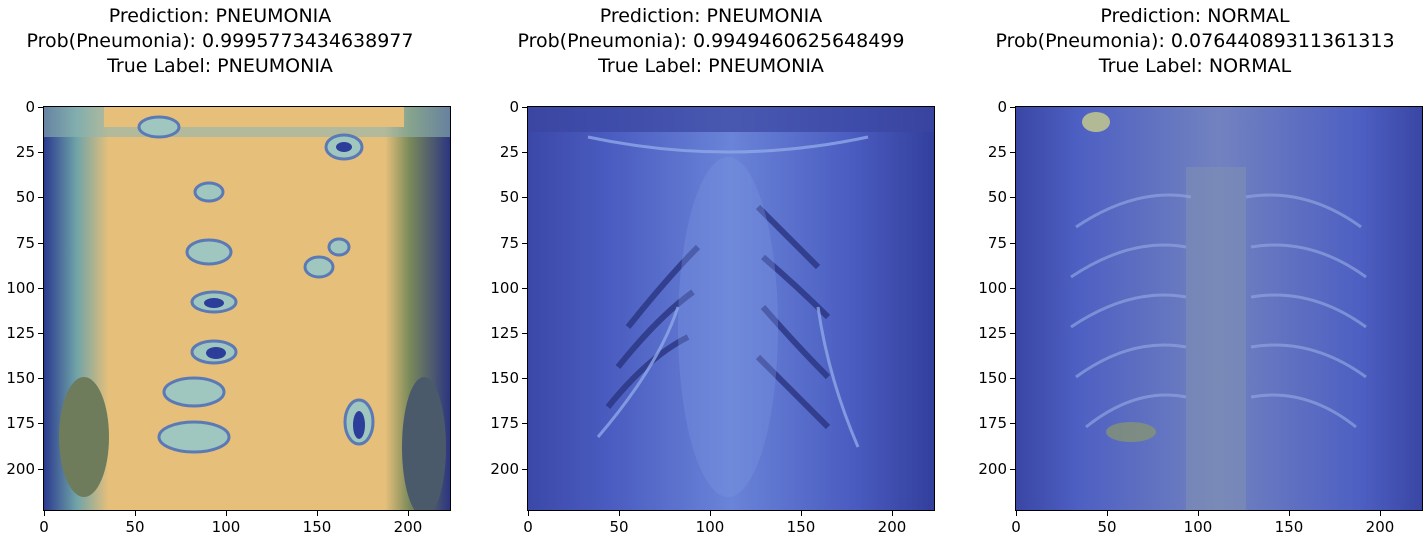 Image resolution: width=1425 pixels, height=542 pixels. I want to click on panel-probability: Prob(Pneumonia): 0.07644089311361313, so click(1195, 41).